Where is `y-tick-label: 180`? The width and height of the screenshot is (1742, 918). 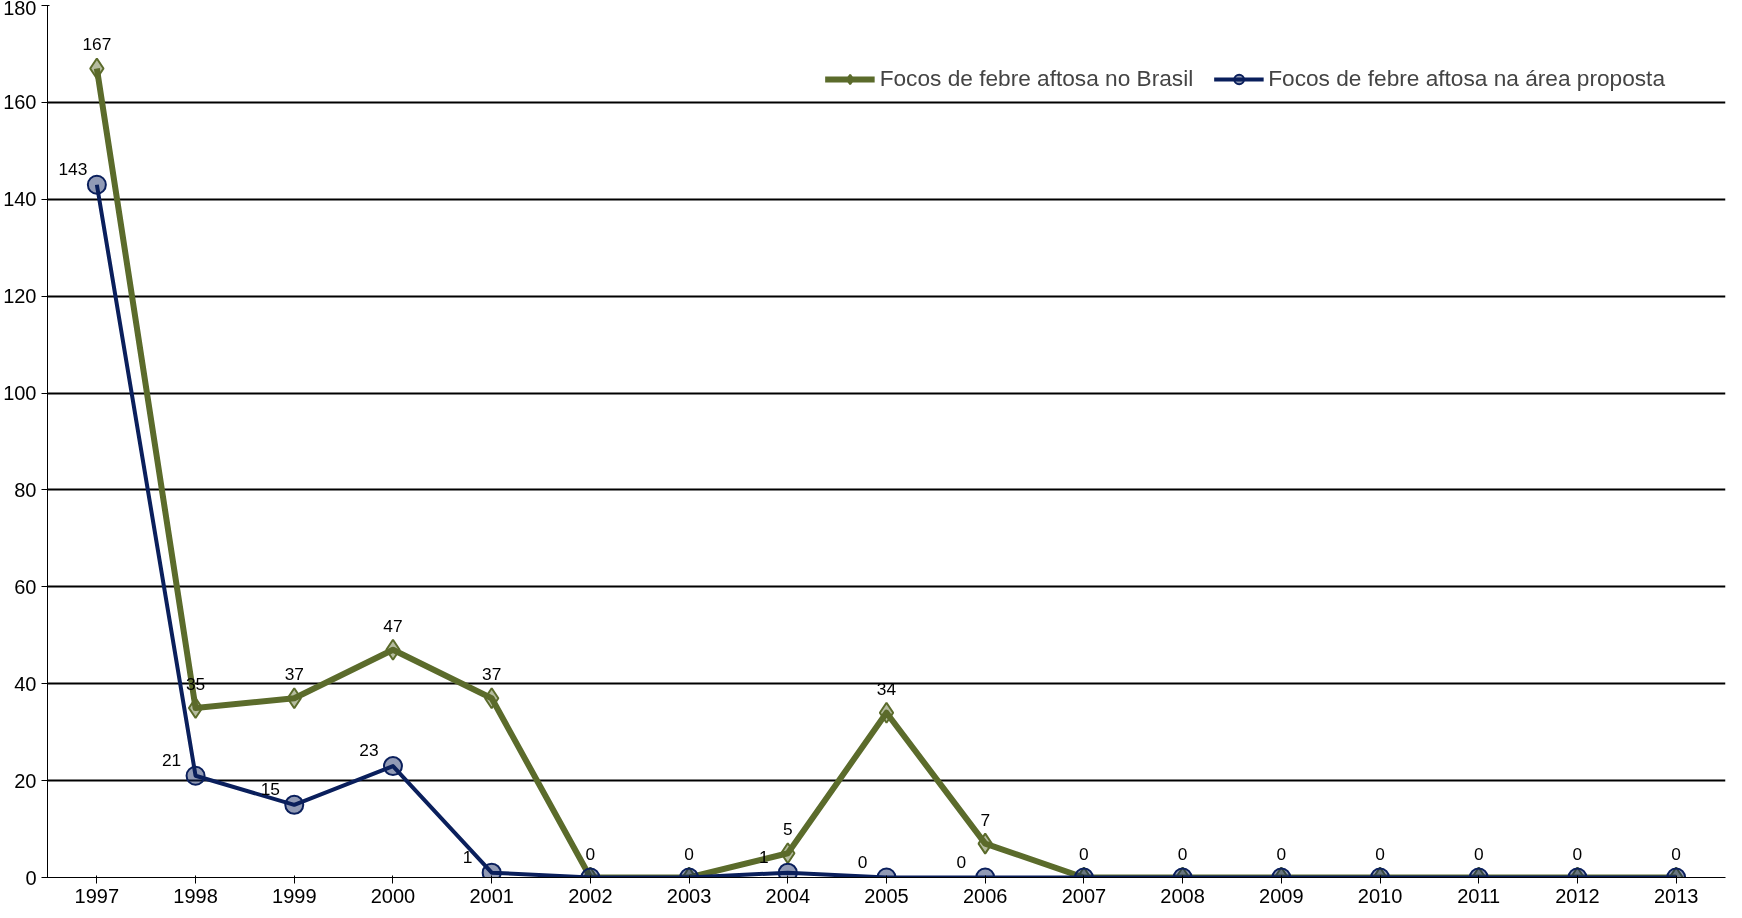 y-tick-label: 180 is located at coordinates (20, 9).